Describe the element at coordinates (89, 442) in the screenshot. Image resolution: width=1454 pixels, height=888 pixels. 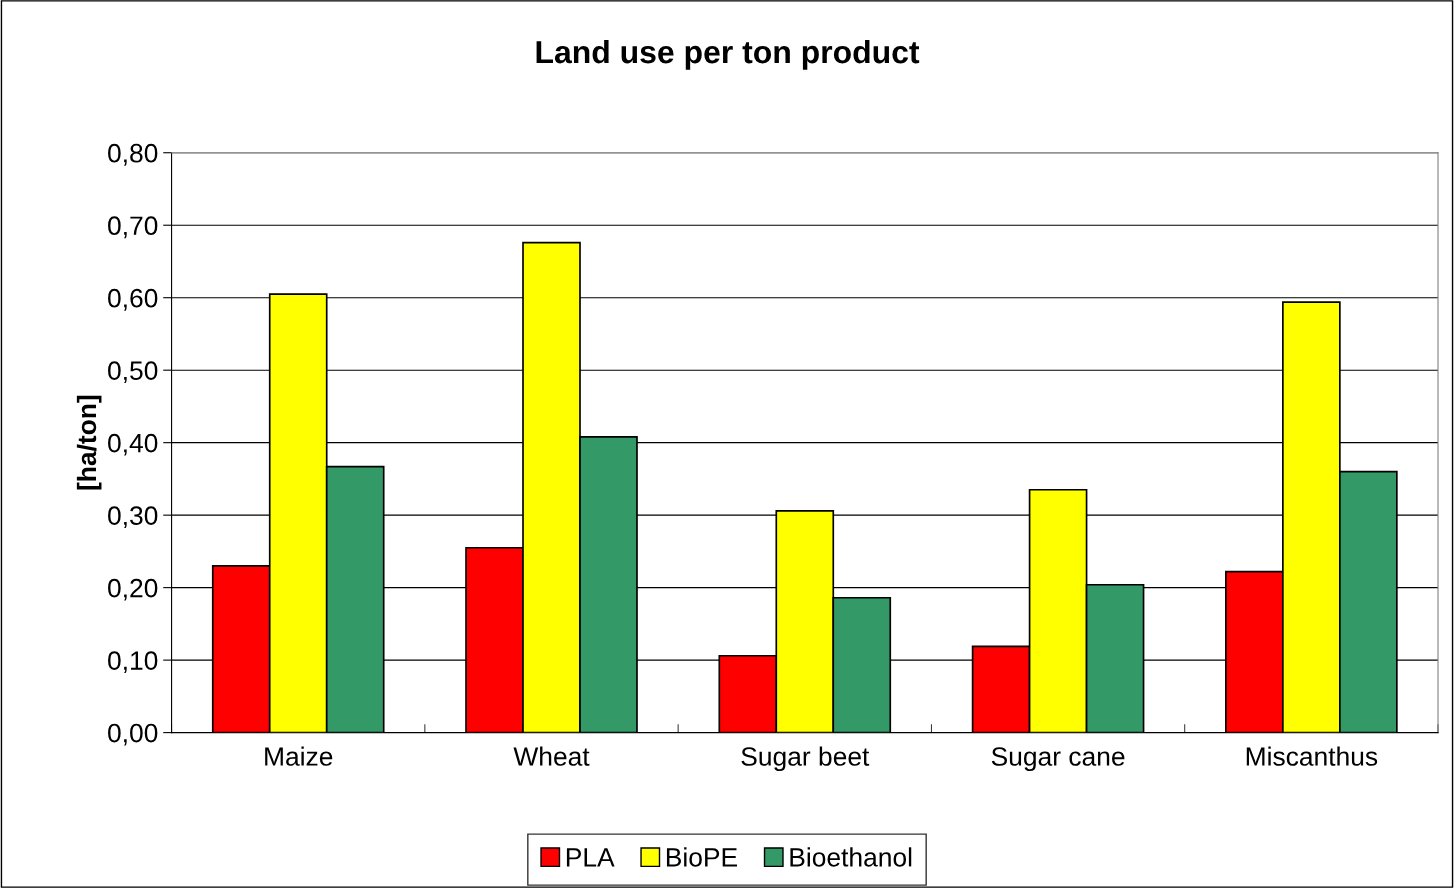
I see `y-axis-title: [ha/ton]` at that location.